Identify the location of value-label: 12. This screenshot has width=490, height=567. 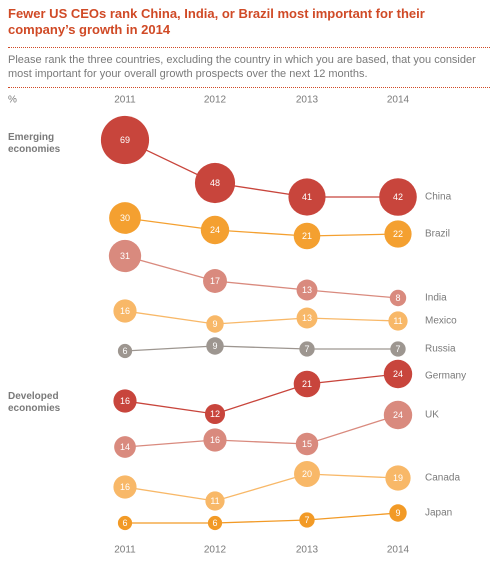
(215, 414).